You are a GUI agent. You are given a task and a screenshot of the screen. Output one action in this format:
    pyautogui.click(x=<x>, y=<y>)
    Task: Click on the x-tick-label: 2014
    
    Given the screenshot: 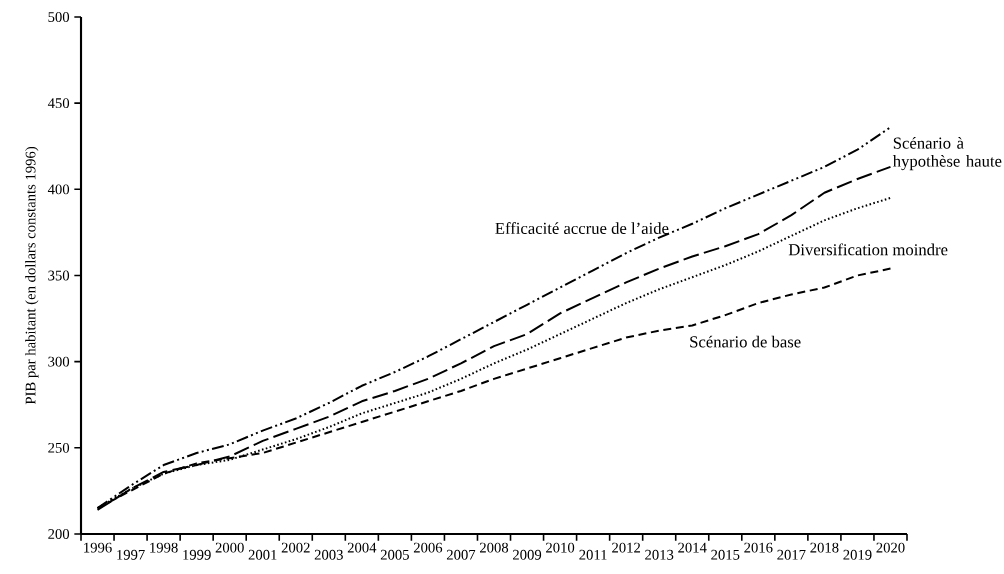 What is the action you would take?
    pyautogui.click(x=692, y=547)
    